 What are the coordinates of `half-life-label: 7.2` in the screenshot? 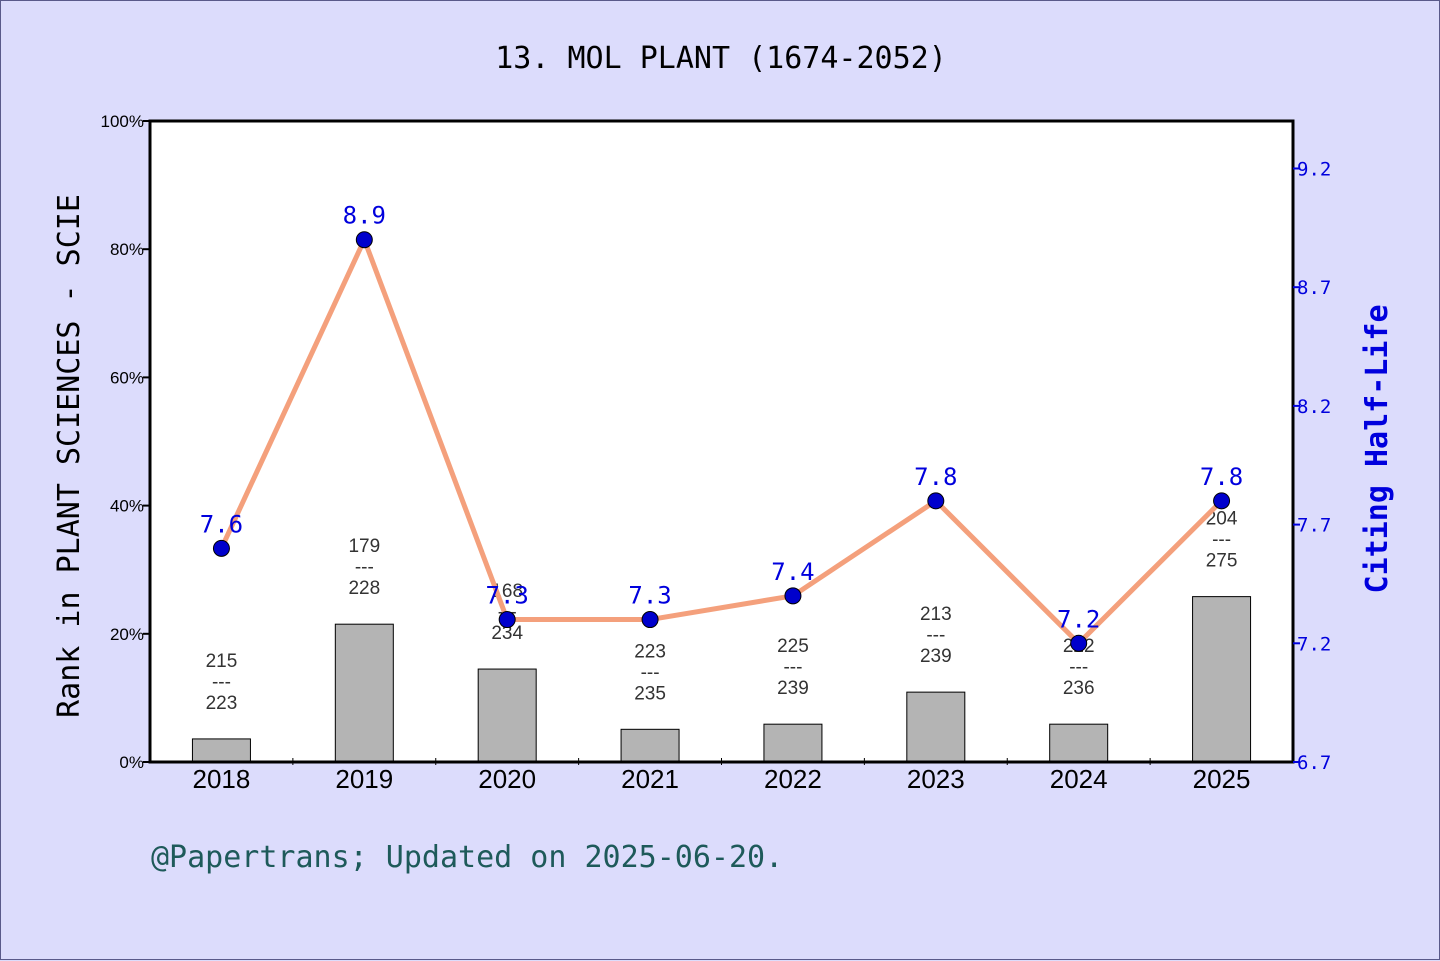 It's located at (1078, 619).